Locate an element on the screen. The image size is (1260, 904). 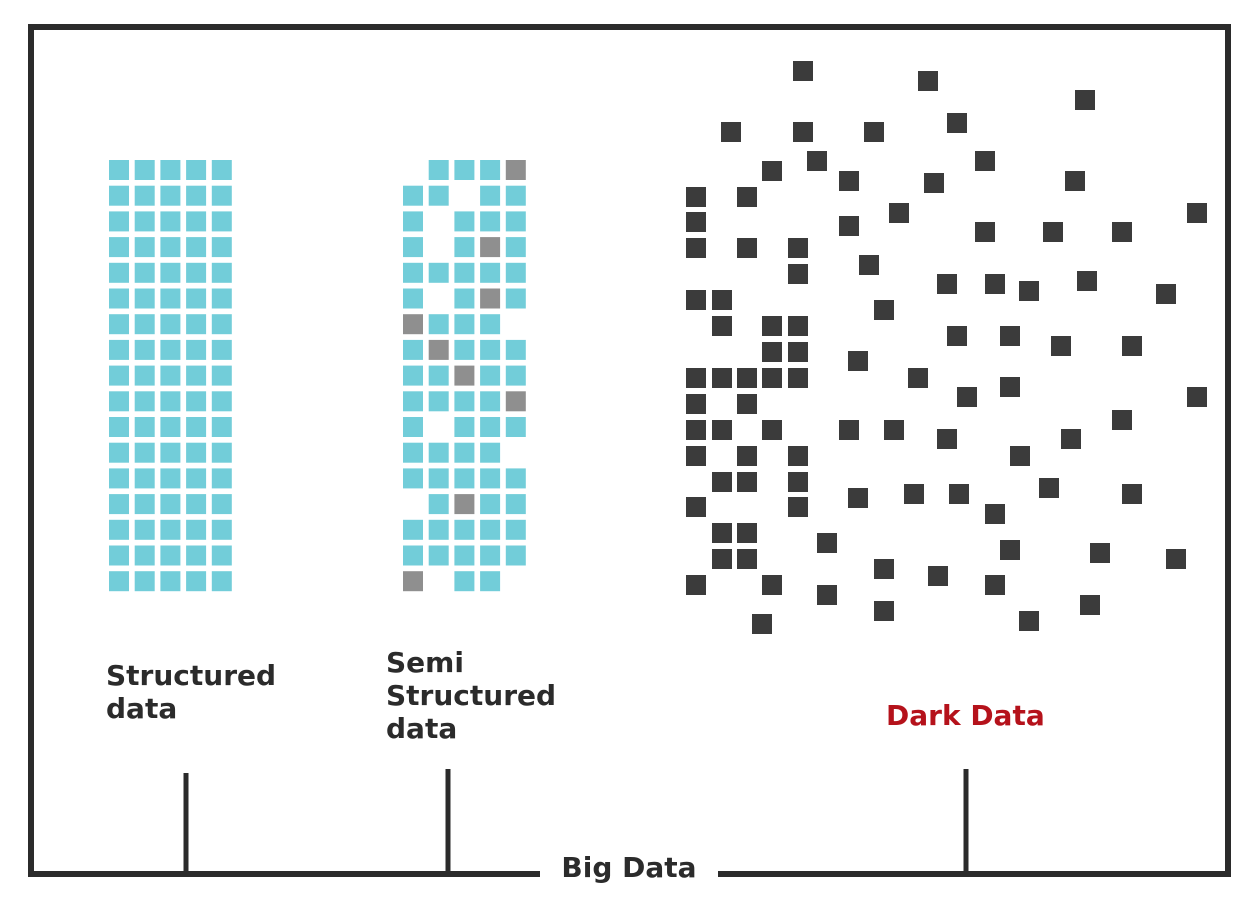
dark-data-label: Dark Data is located at coordinates (965, 715).